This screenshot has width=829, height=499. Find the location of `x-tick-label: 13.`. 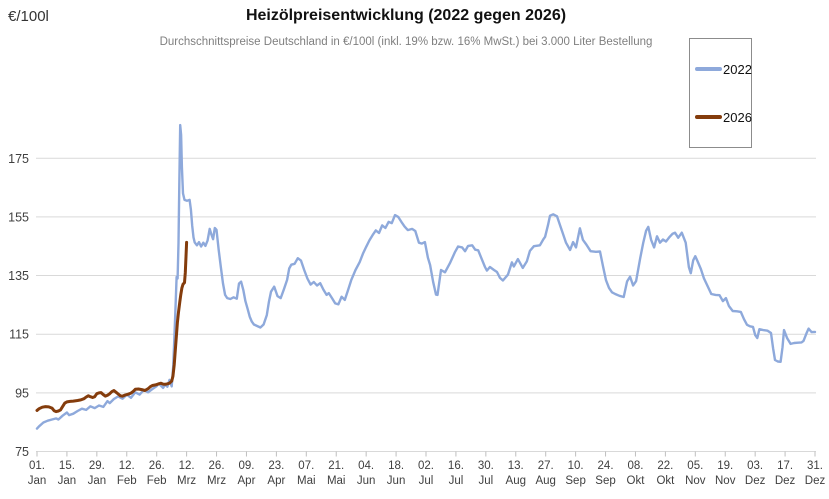

x-tick-label: 13. is located at coordinates (516, 466).